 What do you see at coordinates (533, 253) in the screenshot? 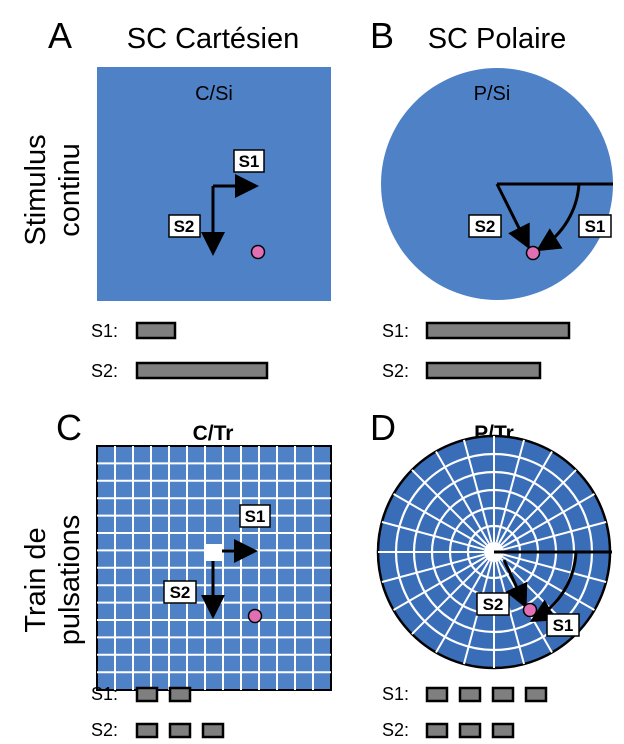
I see `target-dot-b` at bounding box center [533, 253].